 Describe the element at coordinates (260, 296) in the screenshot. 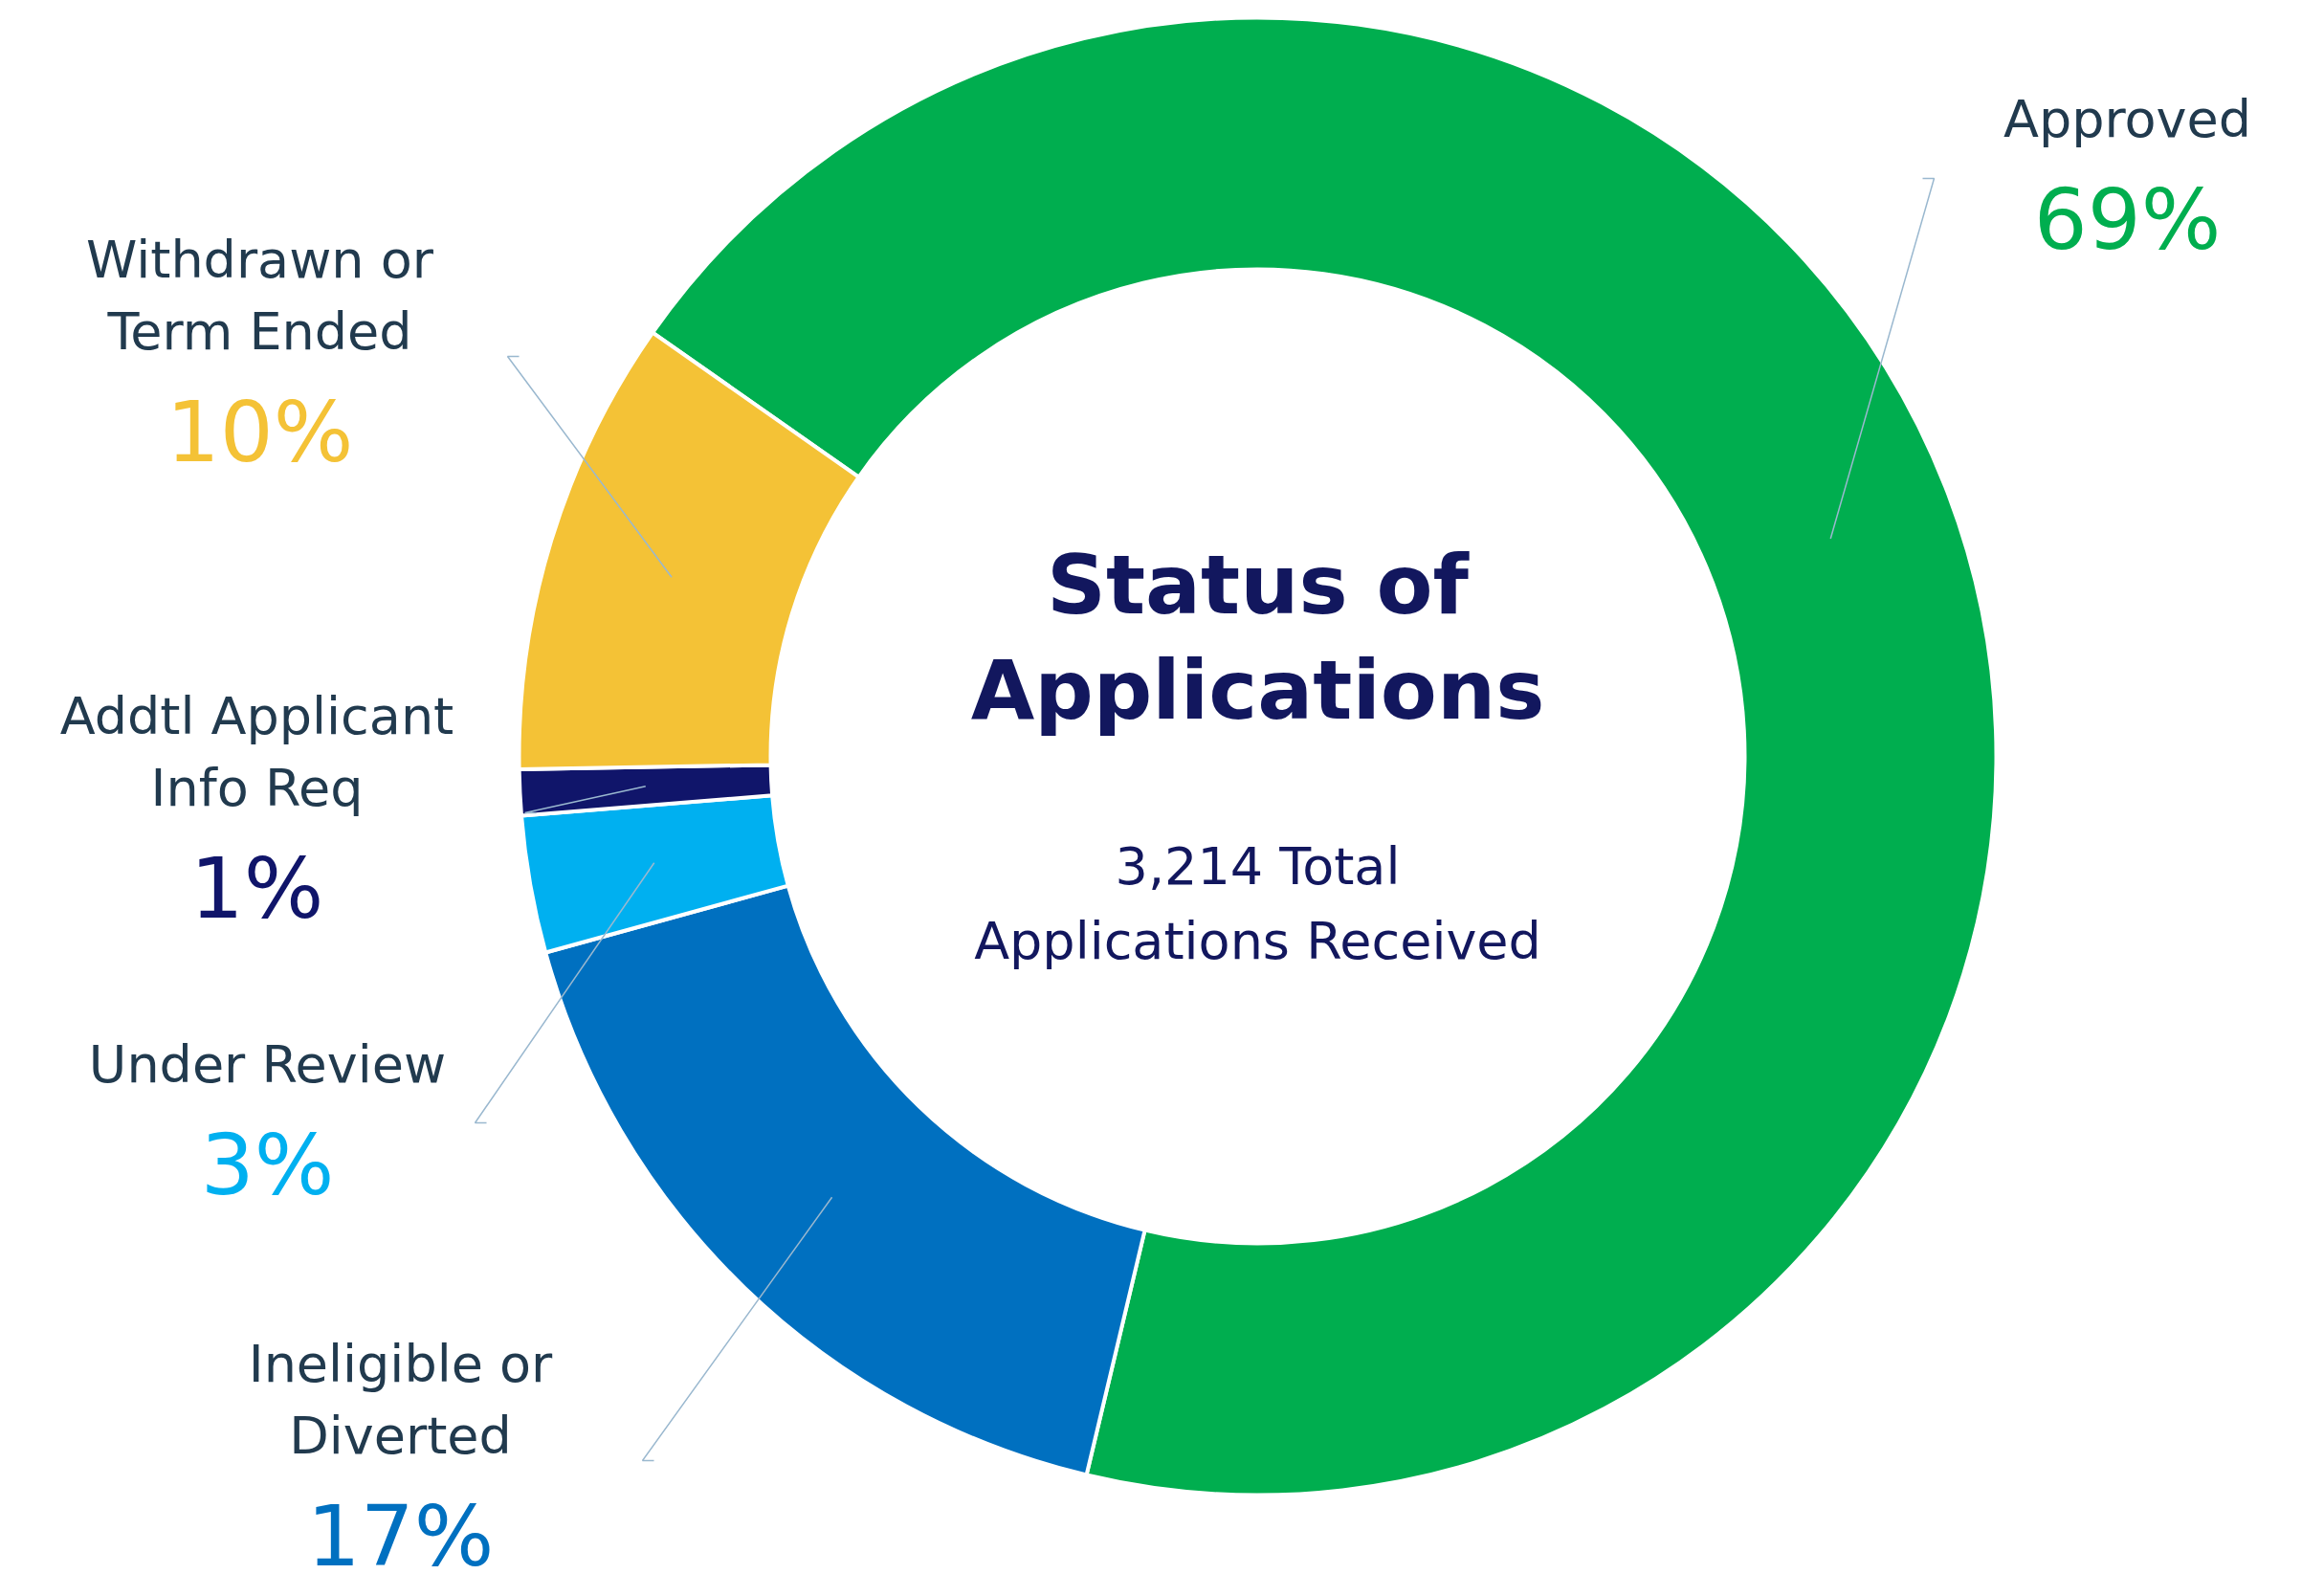

I see `slice-label: Withdrawn or Term Ended` at that location.